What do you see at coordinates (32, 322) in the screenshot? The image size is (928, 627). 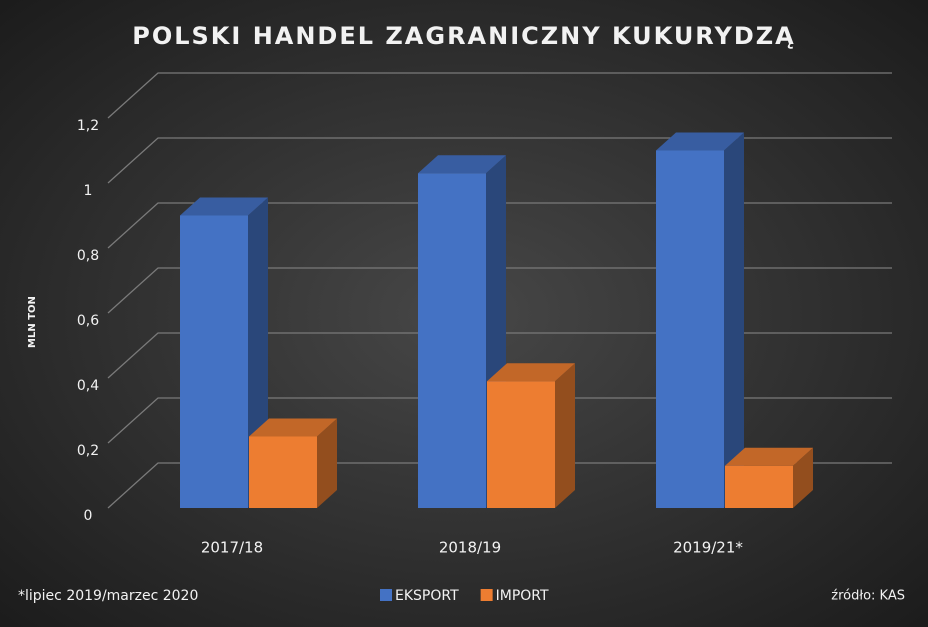 I see `y-axis-label: MLN TON` at bounding box center [32, 322].